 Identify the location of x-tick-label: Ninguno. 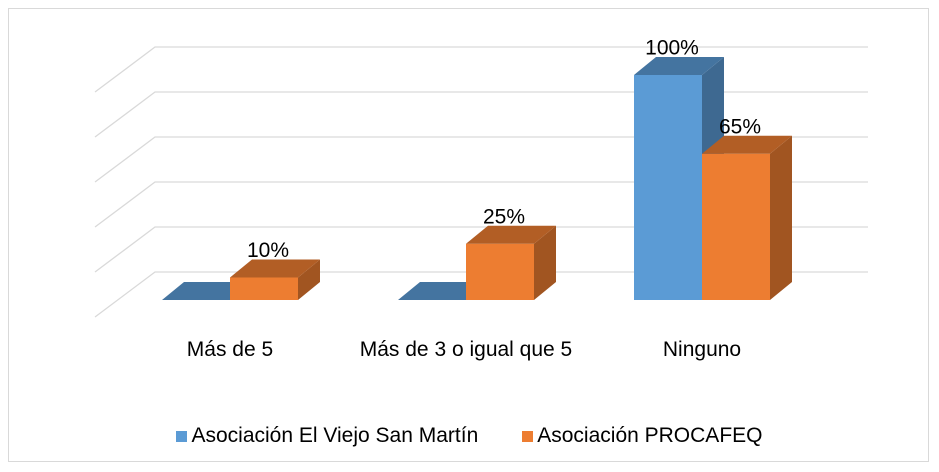
(702, 349).